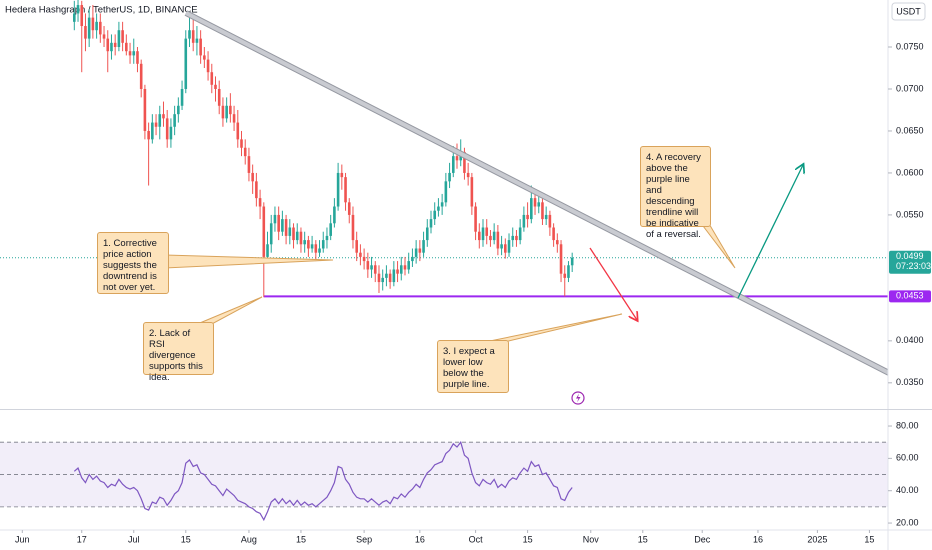 Image resolution: width=932 pixels, height=550 pixels. Describe the element at coordinates (910, 296) in the screenshot. I see `support-label: 0.0453` at that location.